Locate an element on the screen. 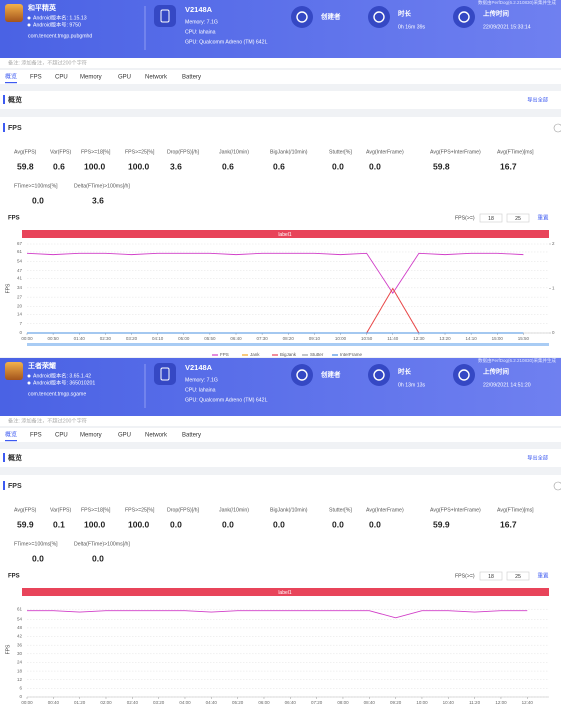  metric-value: 100.0 is located at coordinates (95, 166).